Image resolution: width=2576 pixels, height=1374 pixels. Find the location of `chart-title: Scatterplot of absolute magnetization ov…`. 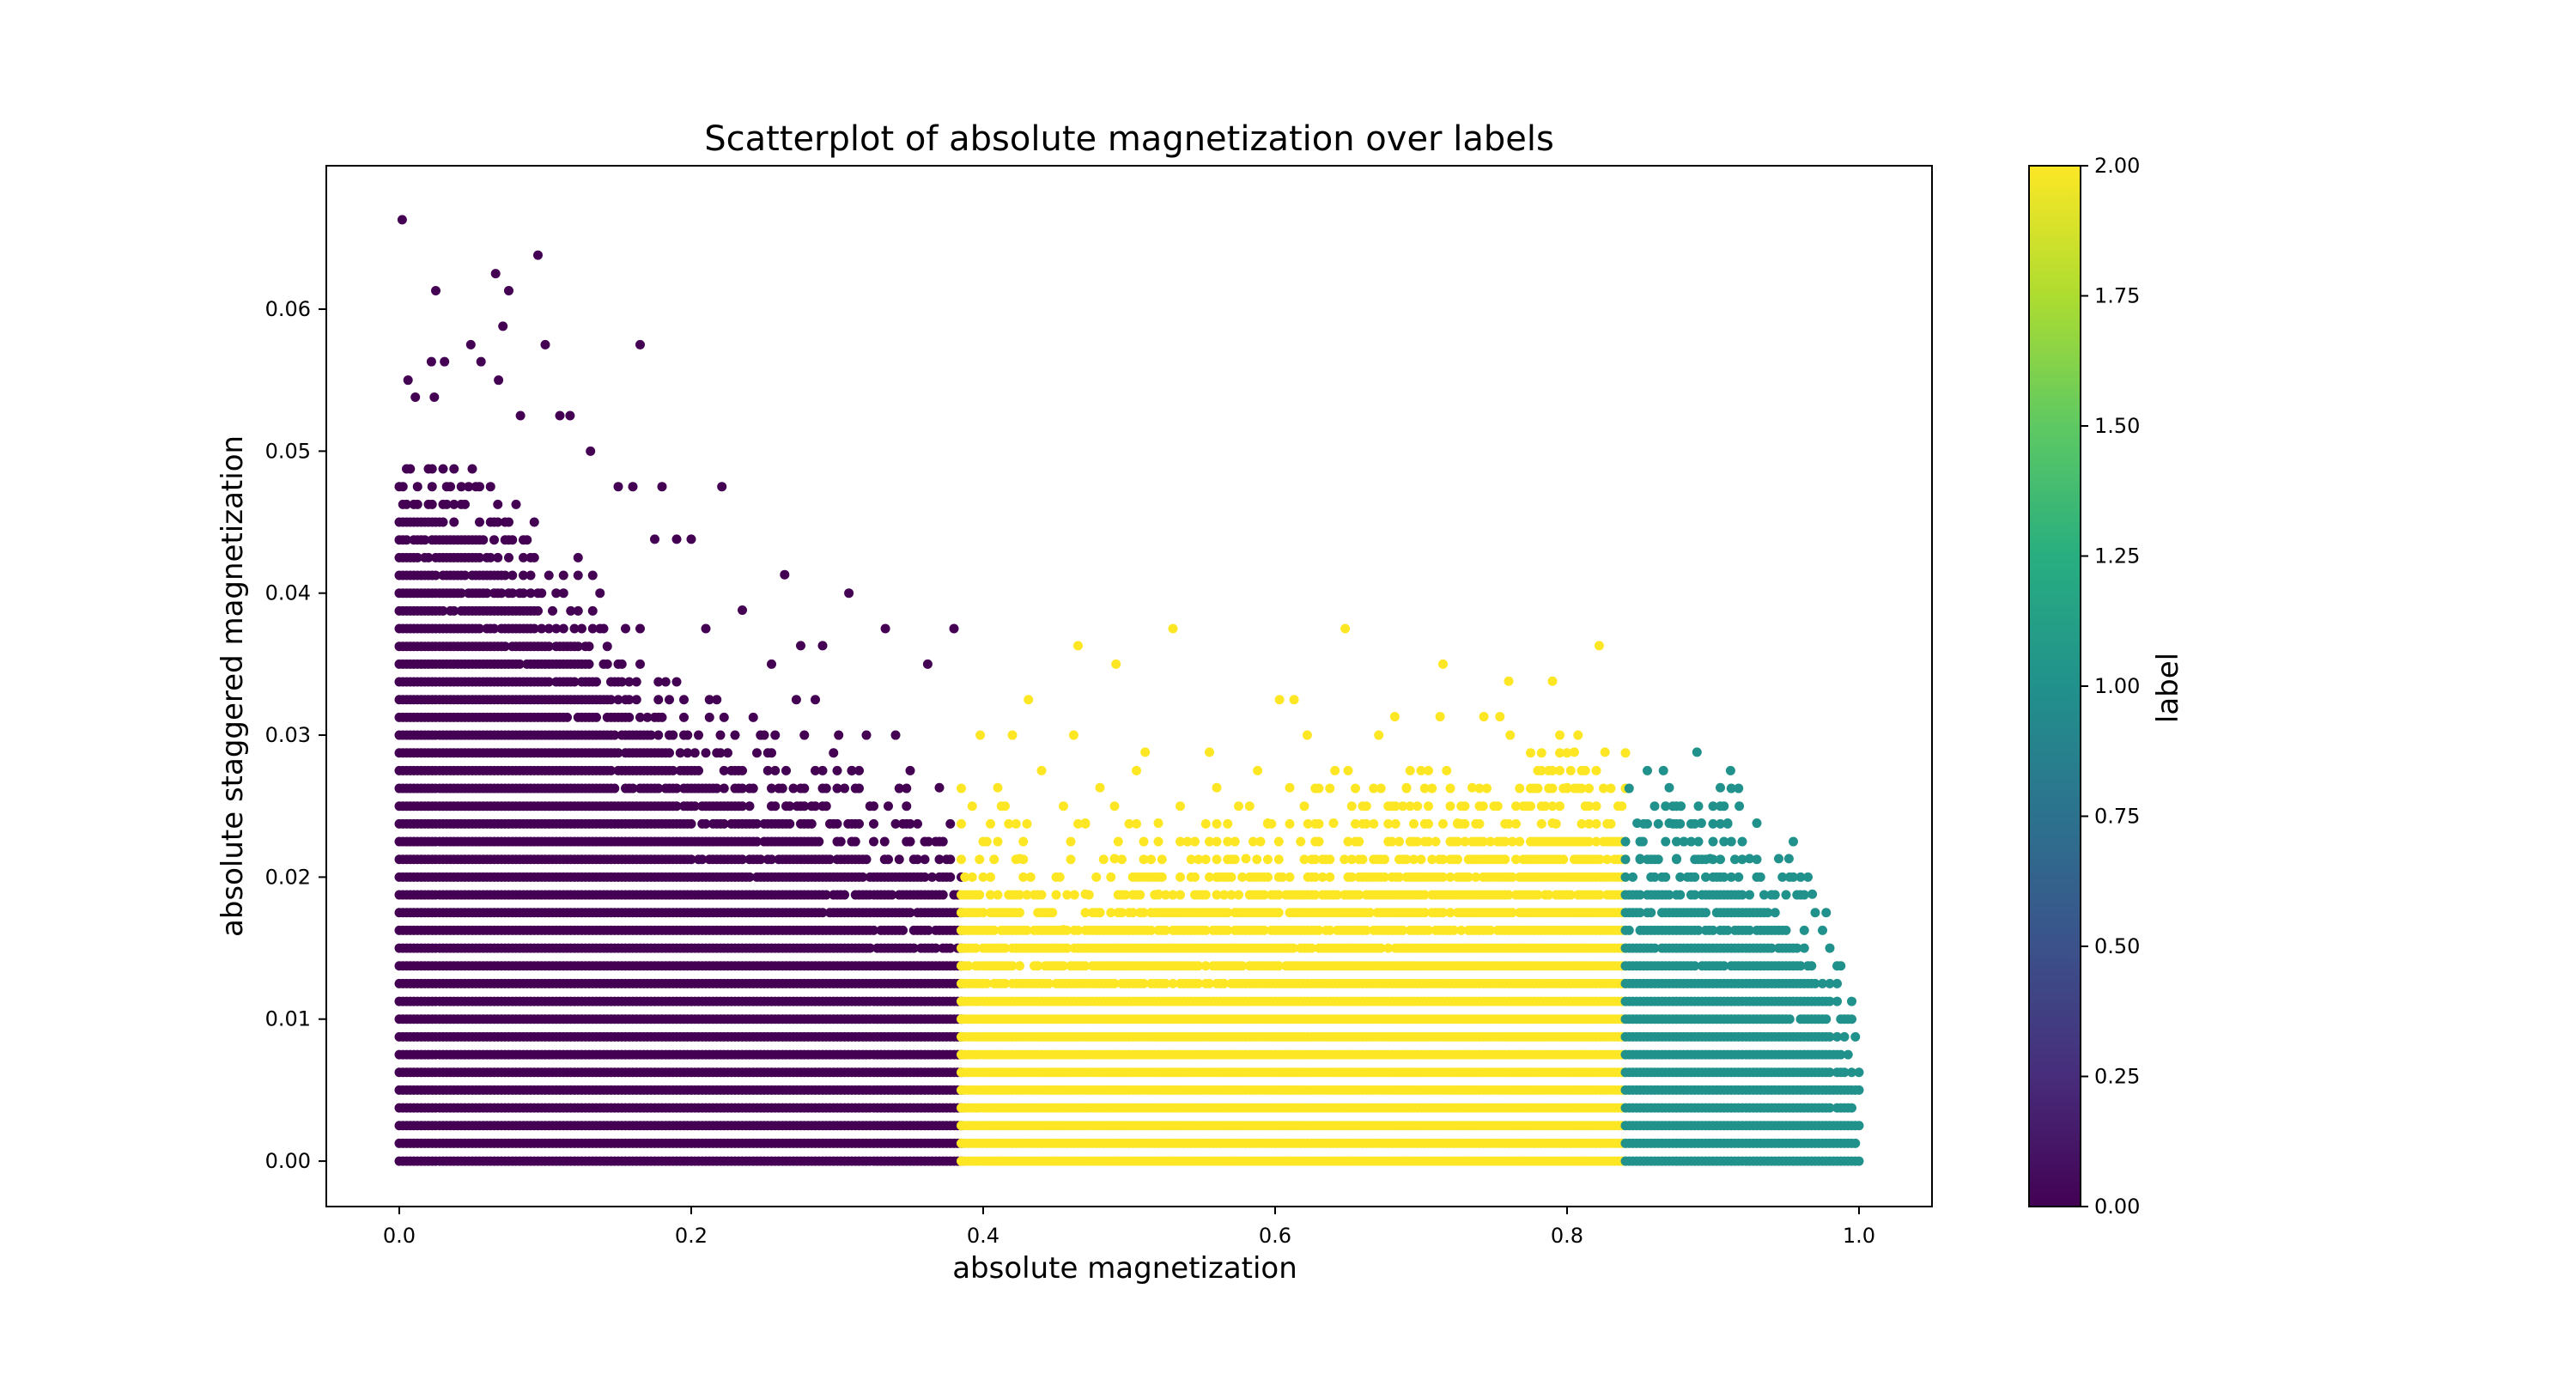

chart-title: Scatterplot of absolute magnetization ov… is located at coordinates (1129, 139).